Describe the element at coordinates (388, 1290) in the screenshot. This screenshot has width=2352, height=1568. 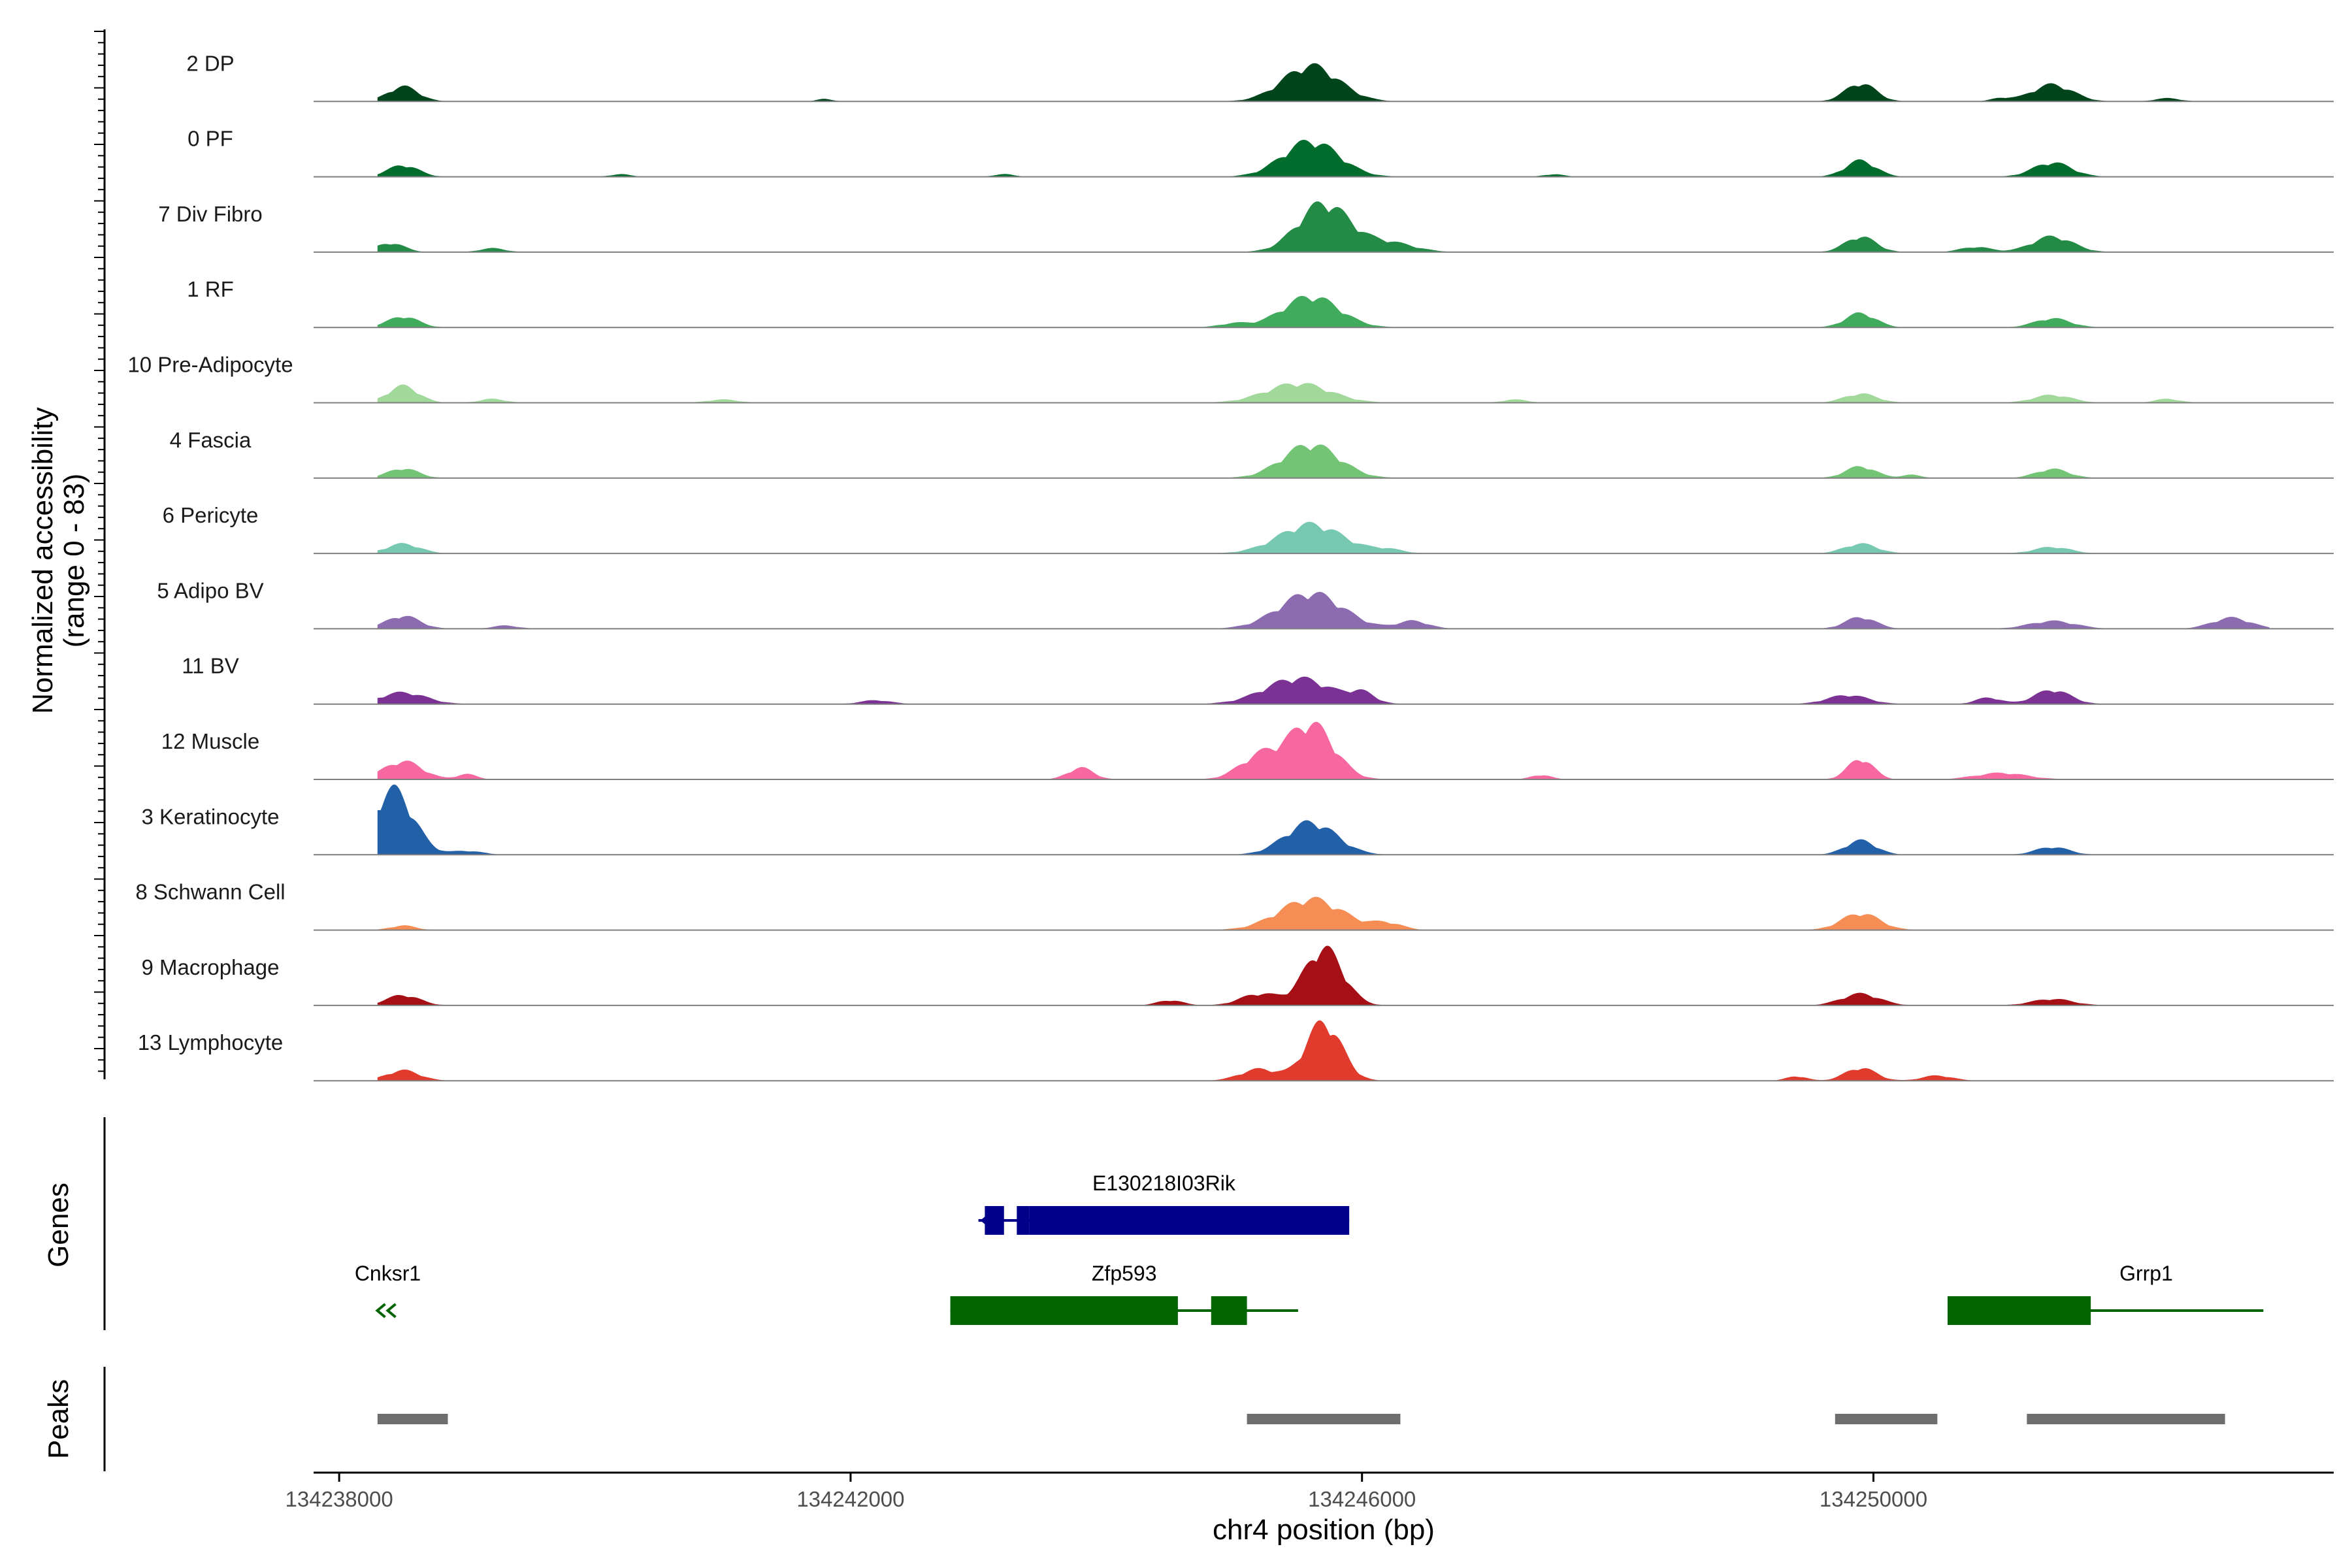
I see `gene-cnksr1: Cnksr1` at that location.